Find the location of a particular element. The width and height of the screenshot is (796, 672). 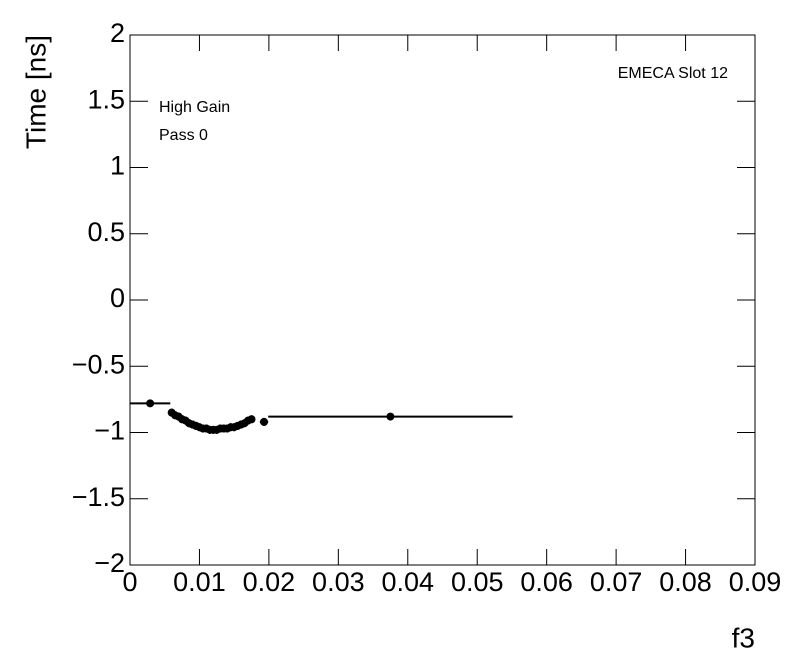

y-tick-label: 0.5 is located at coordinates (106, 232).